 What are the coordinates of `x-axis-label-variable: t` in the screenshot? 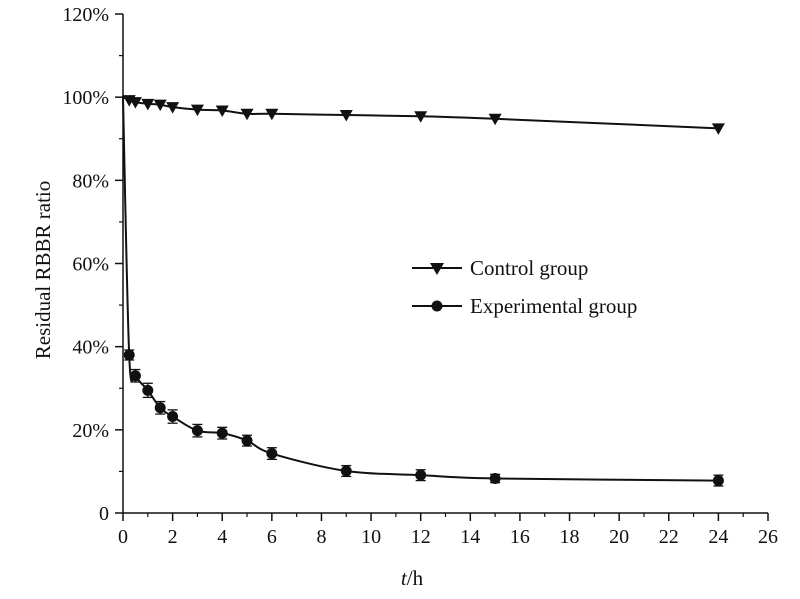 It's located at (404, 578).